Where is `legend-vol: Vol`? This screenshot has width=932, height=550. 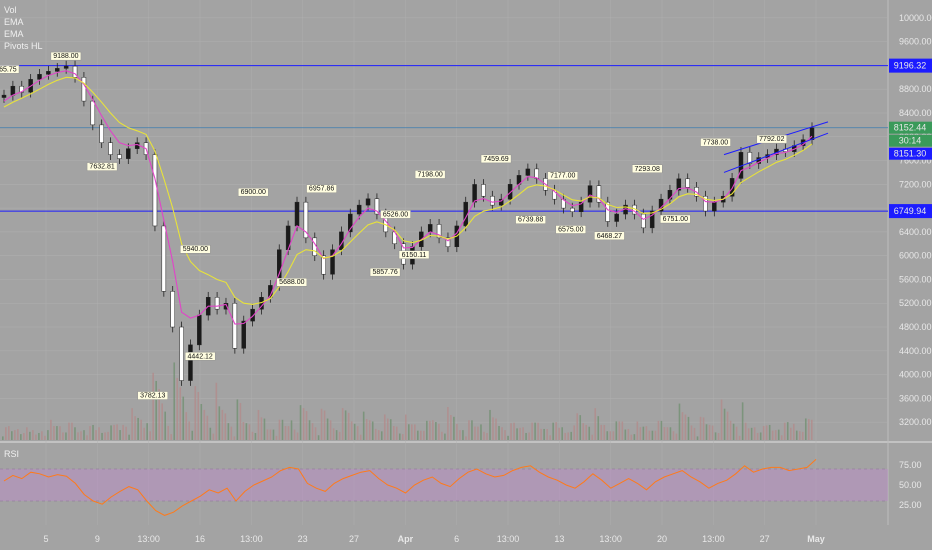
legend-vol: Vol is located at coordinates (10, 10).